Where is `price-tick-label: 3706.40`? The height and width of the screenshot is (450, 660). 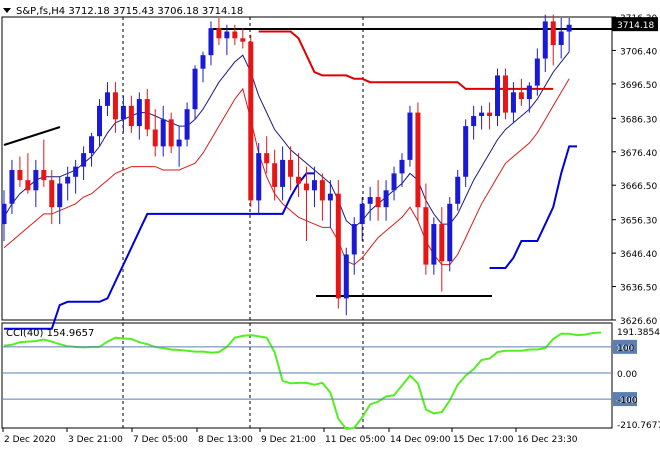 price-tick-label: 3706.40 is located at coordinates (638, 52).